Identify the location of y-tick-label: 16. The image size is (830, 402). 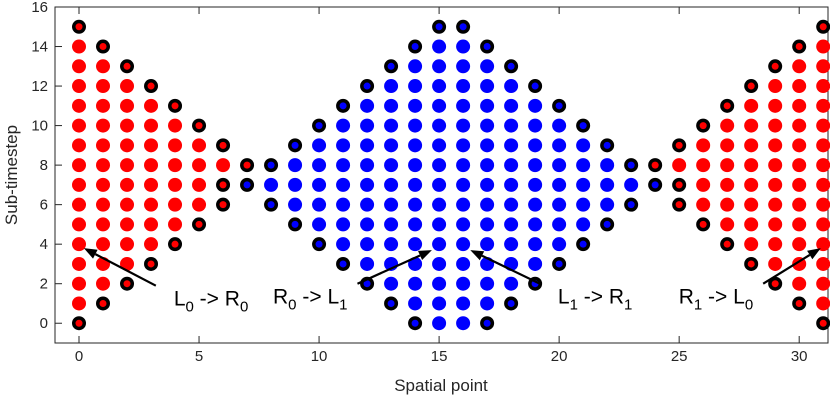
(39, 8).